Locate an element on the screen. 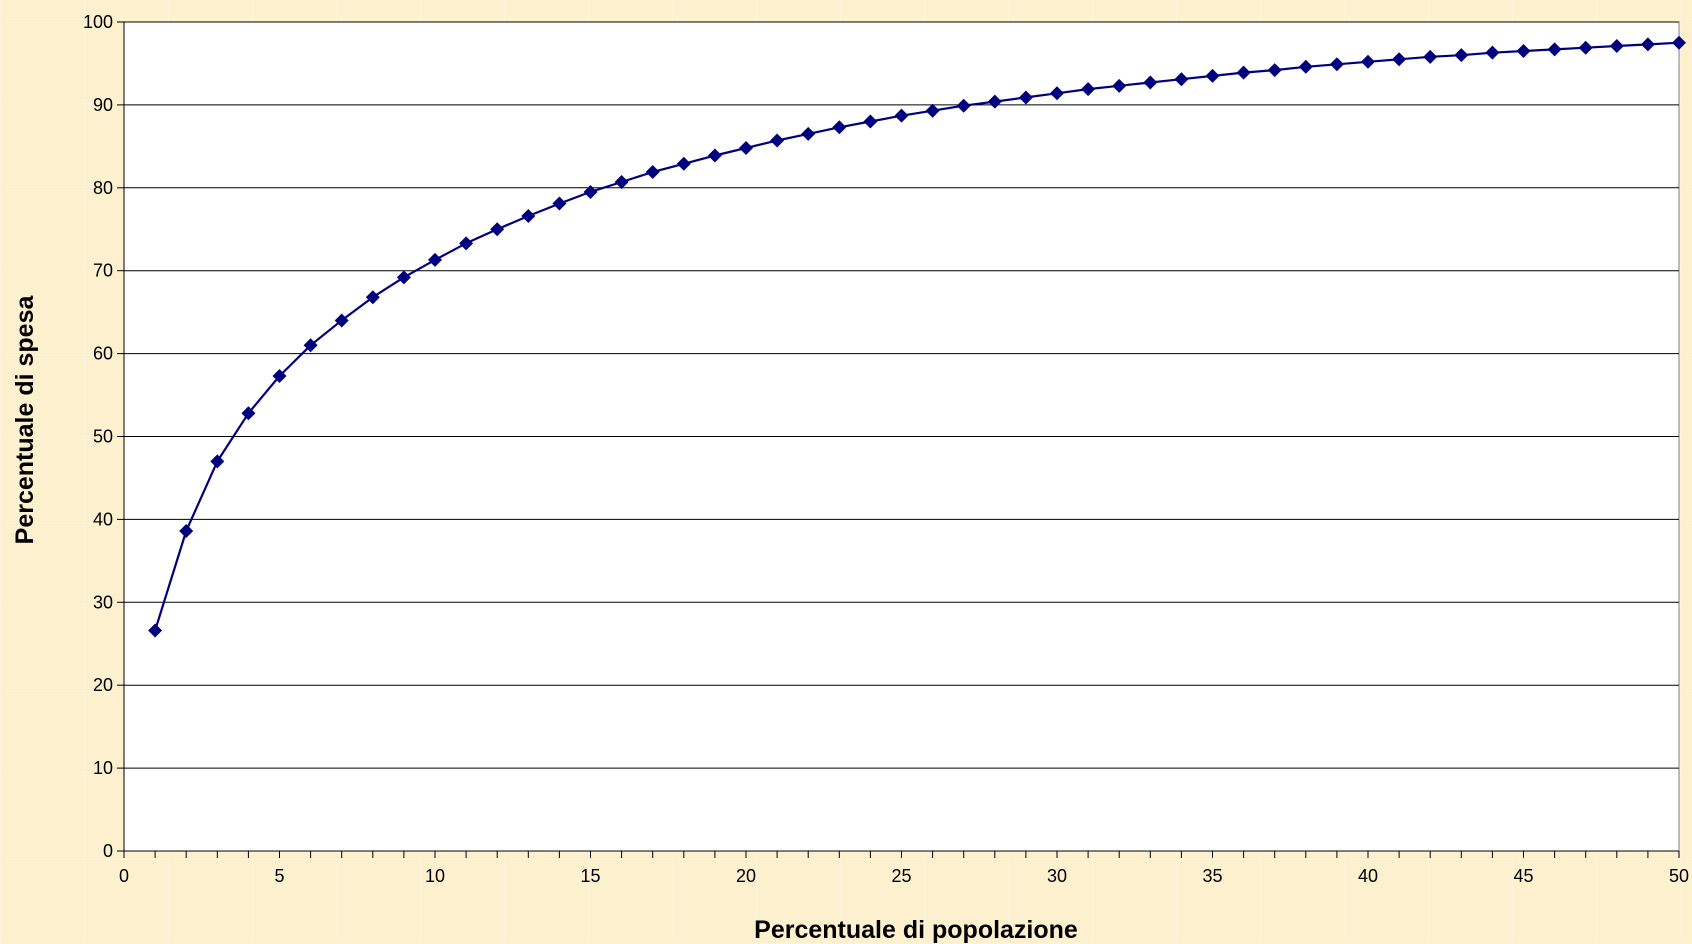 The image size is (1692, 944). x-axis-ticks: 0 5 10 15 20 25 30 35 40 45 50 is located at coordinates (904, 868).